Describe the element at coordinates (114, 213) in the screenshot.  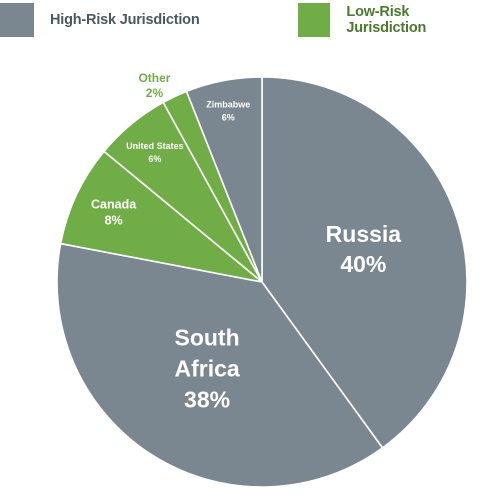
I see `slice-label-canada: Canada 8%` at that location.